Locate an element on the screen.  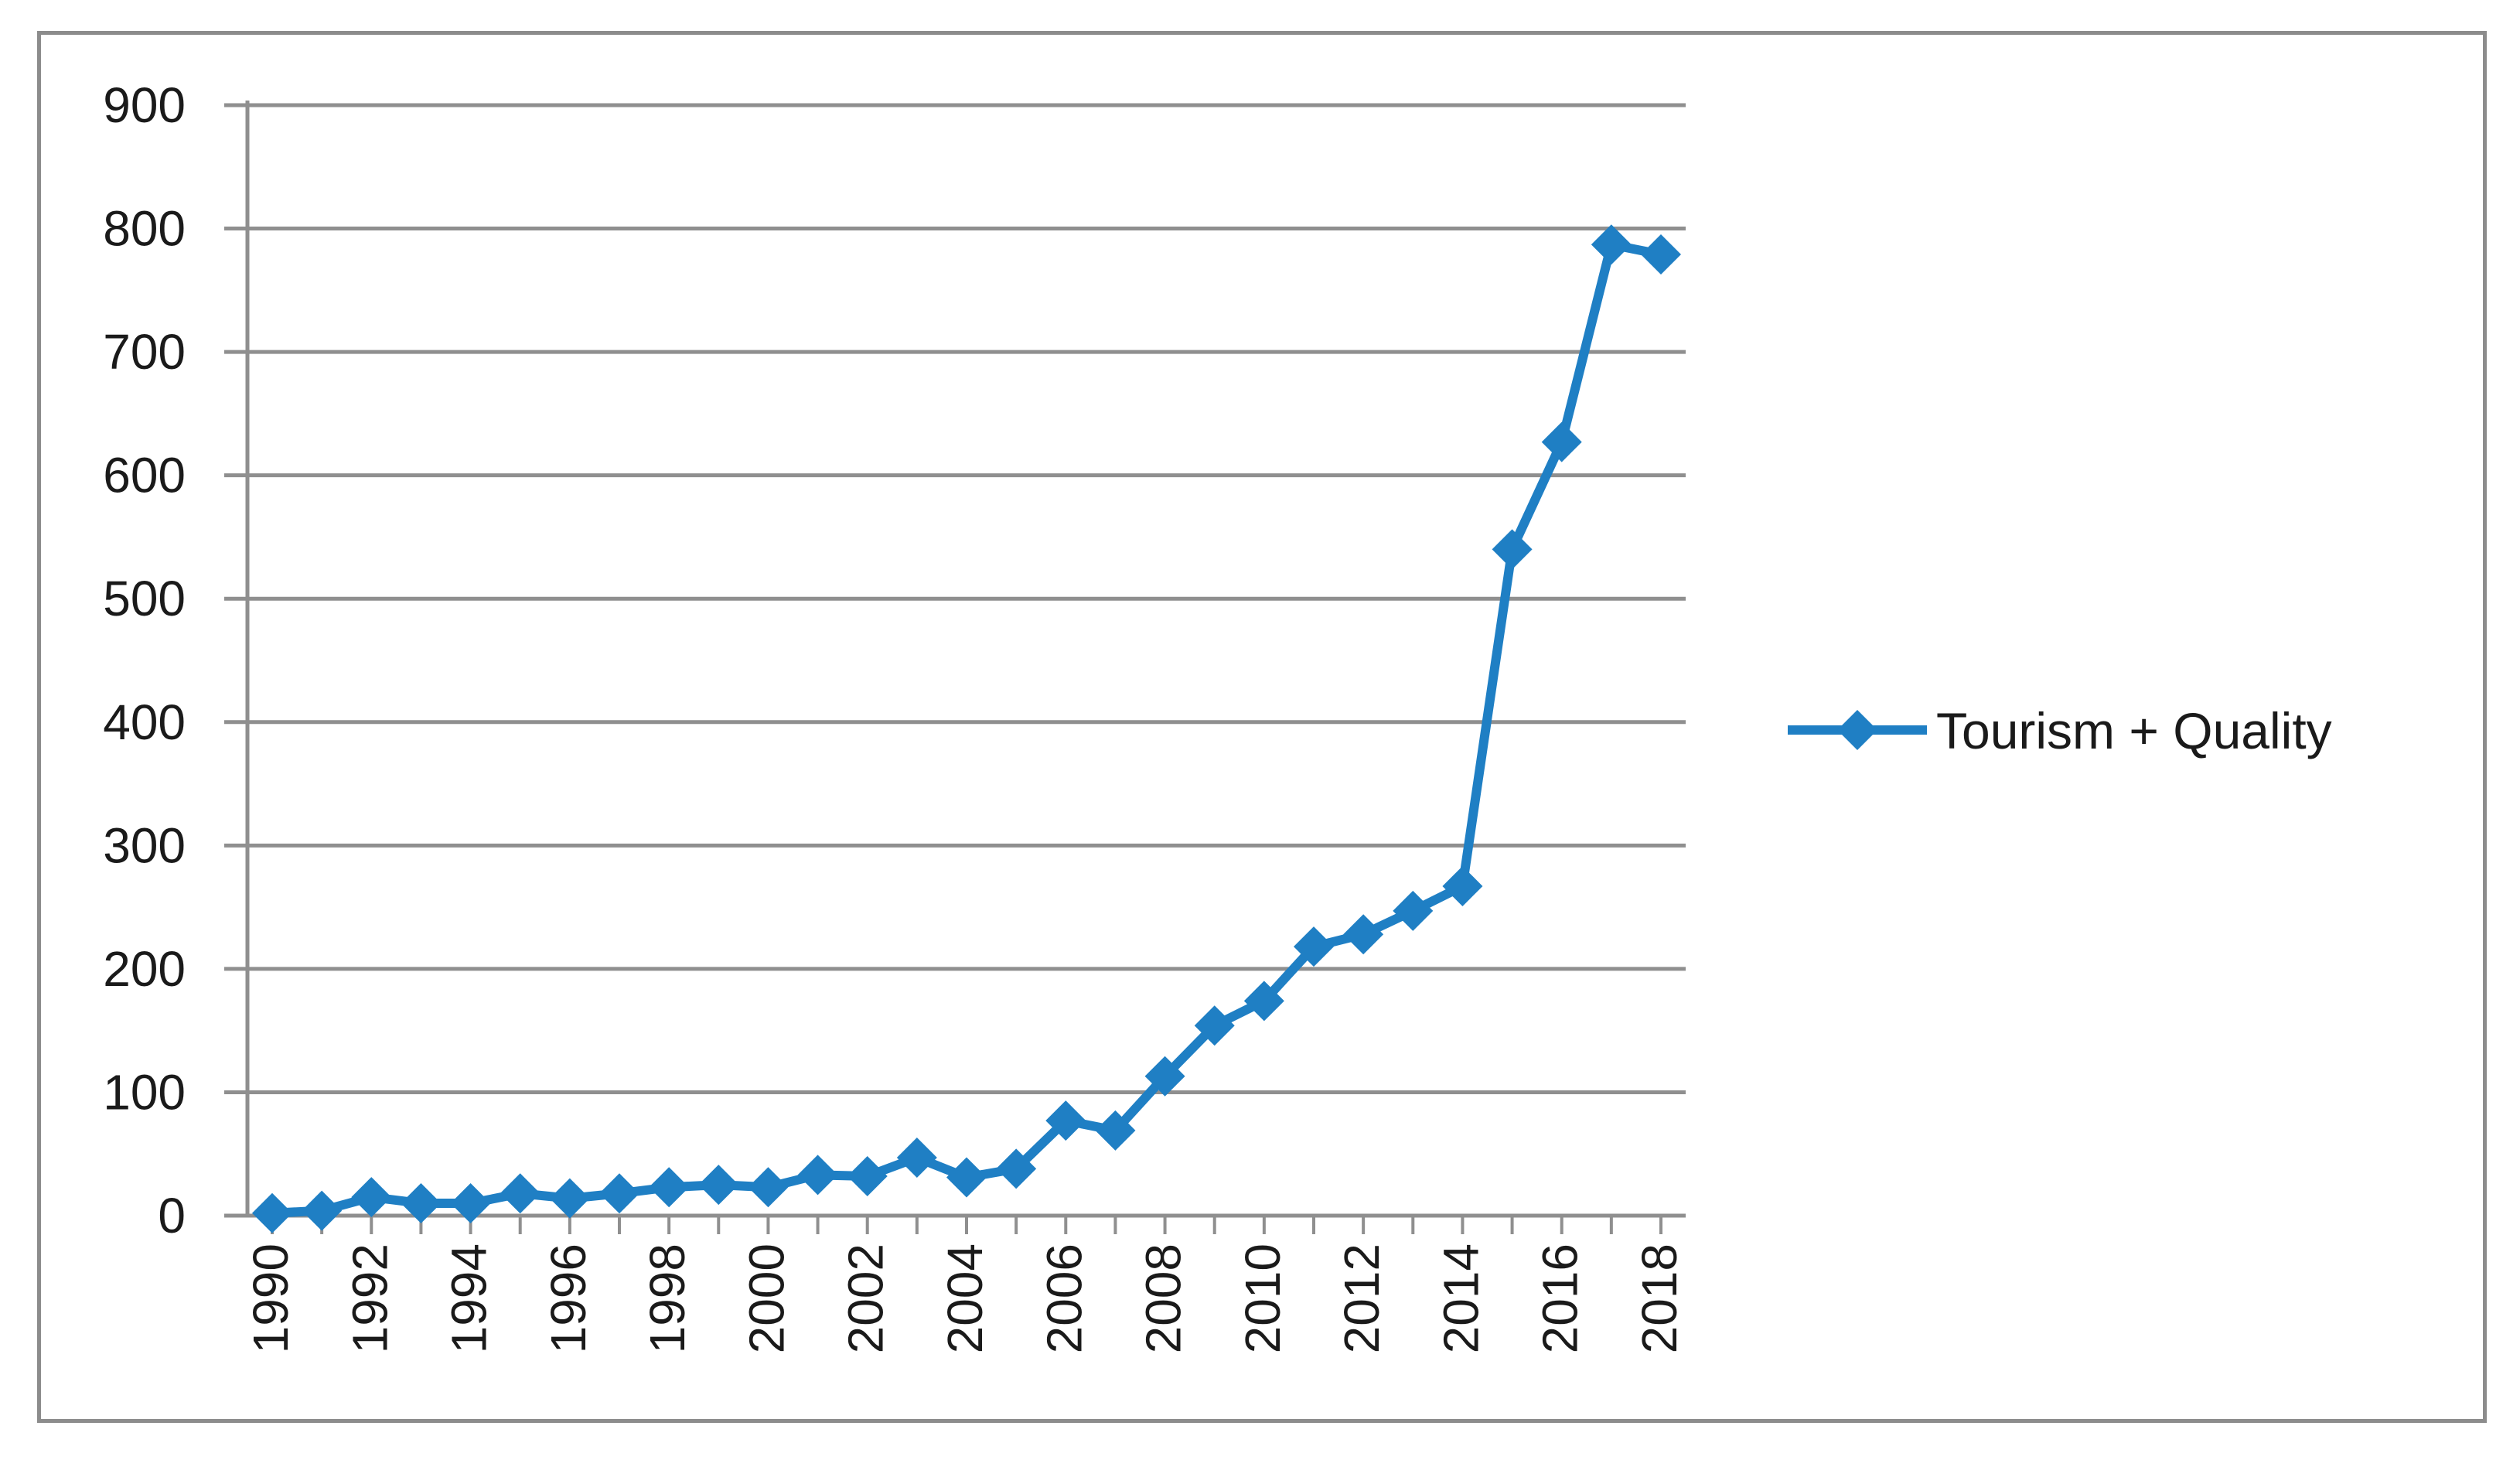
x-tick-label: 2002 is located at coordinates (866, 1298).